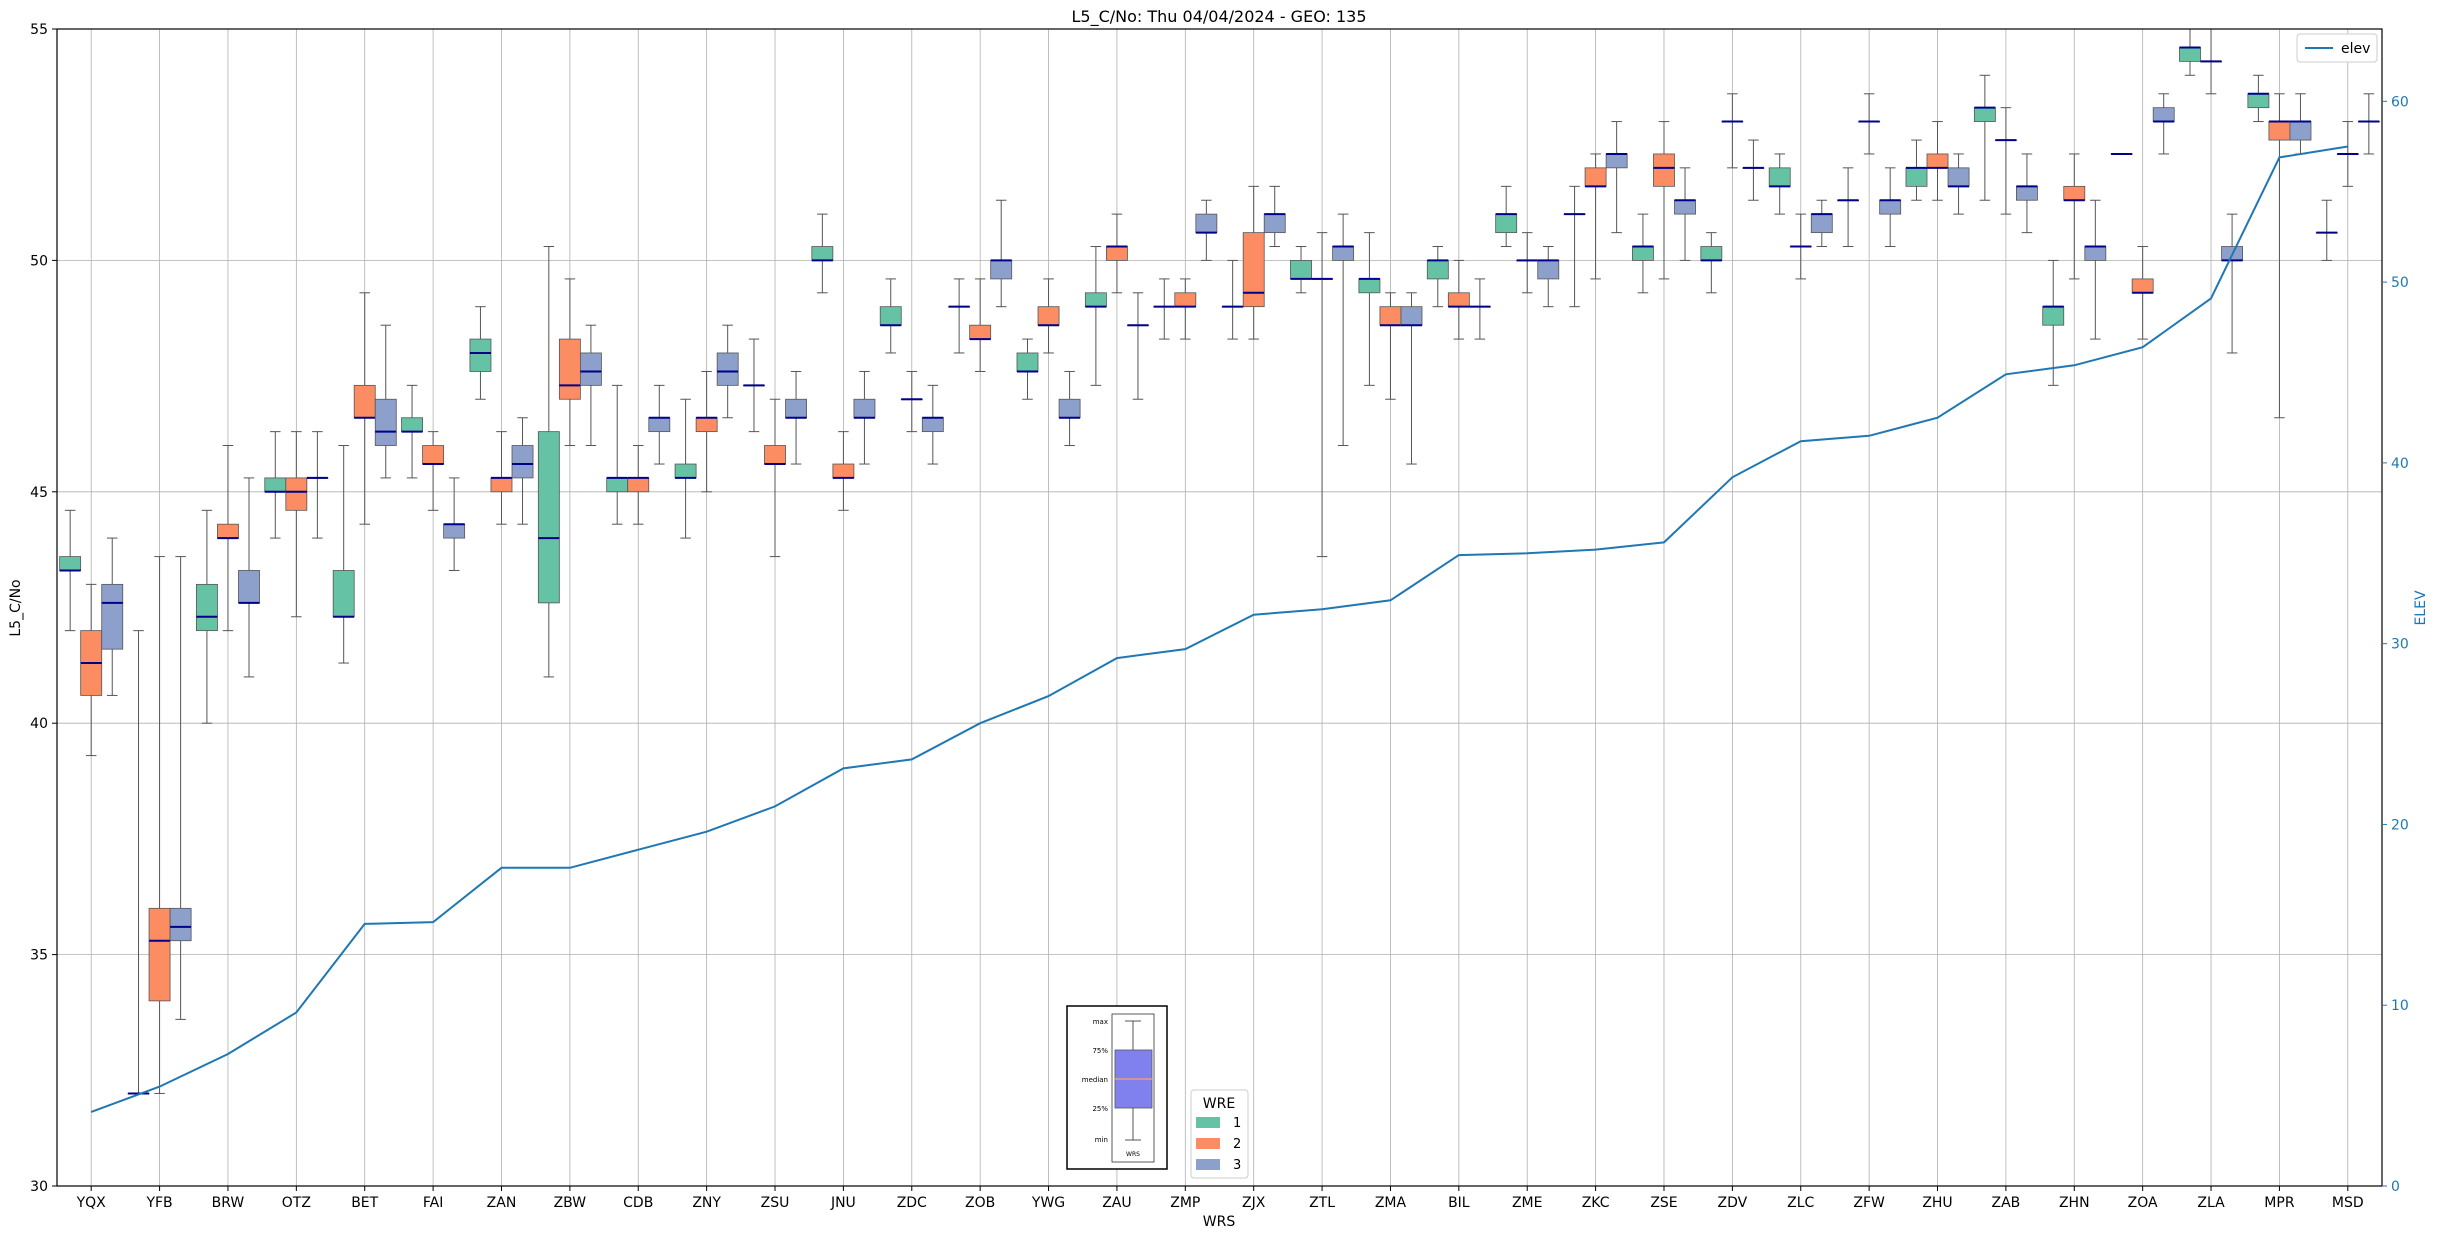 Image resolution: width=2439 pixels, height=1238 pixels. Describe the element at coordinates (2400, 283) in the screenshot. I see `right-tick-label: 50` at that location.